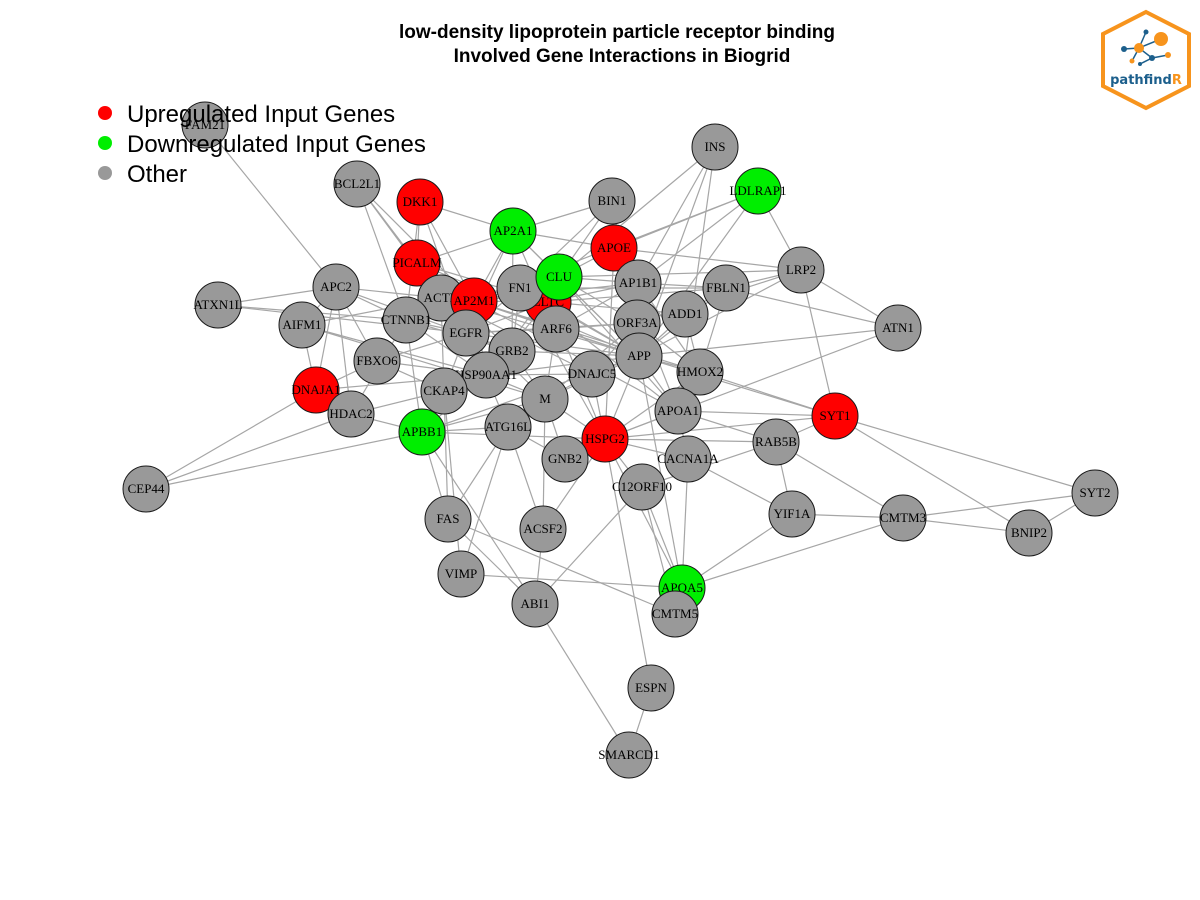 The height and width of the screenshot is (900, 1200). I want to click on node-circle-cmtm5, so click(675, 614).